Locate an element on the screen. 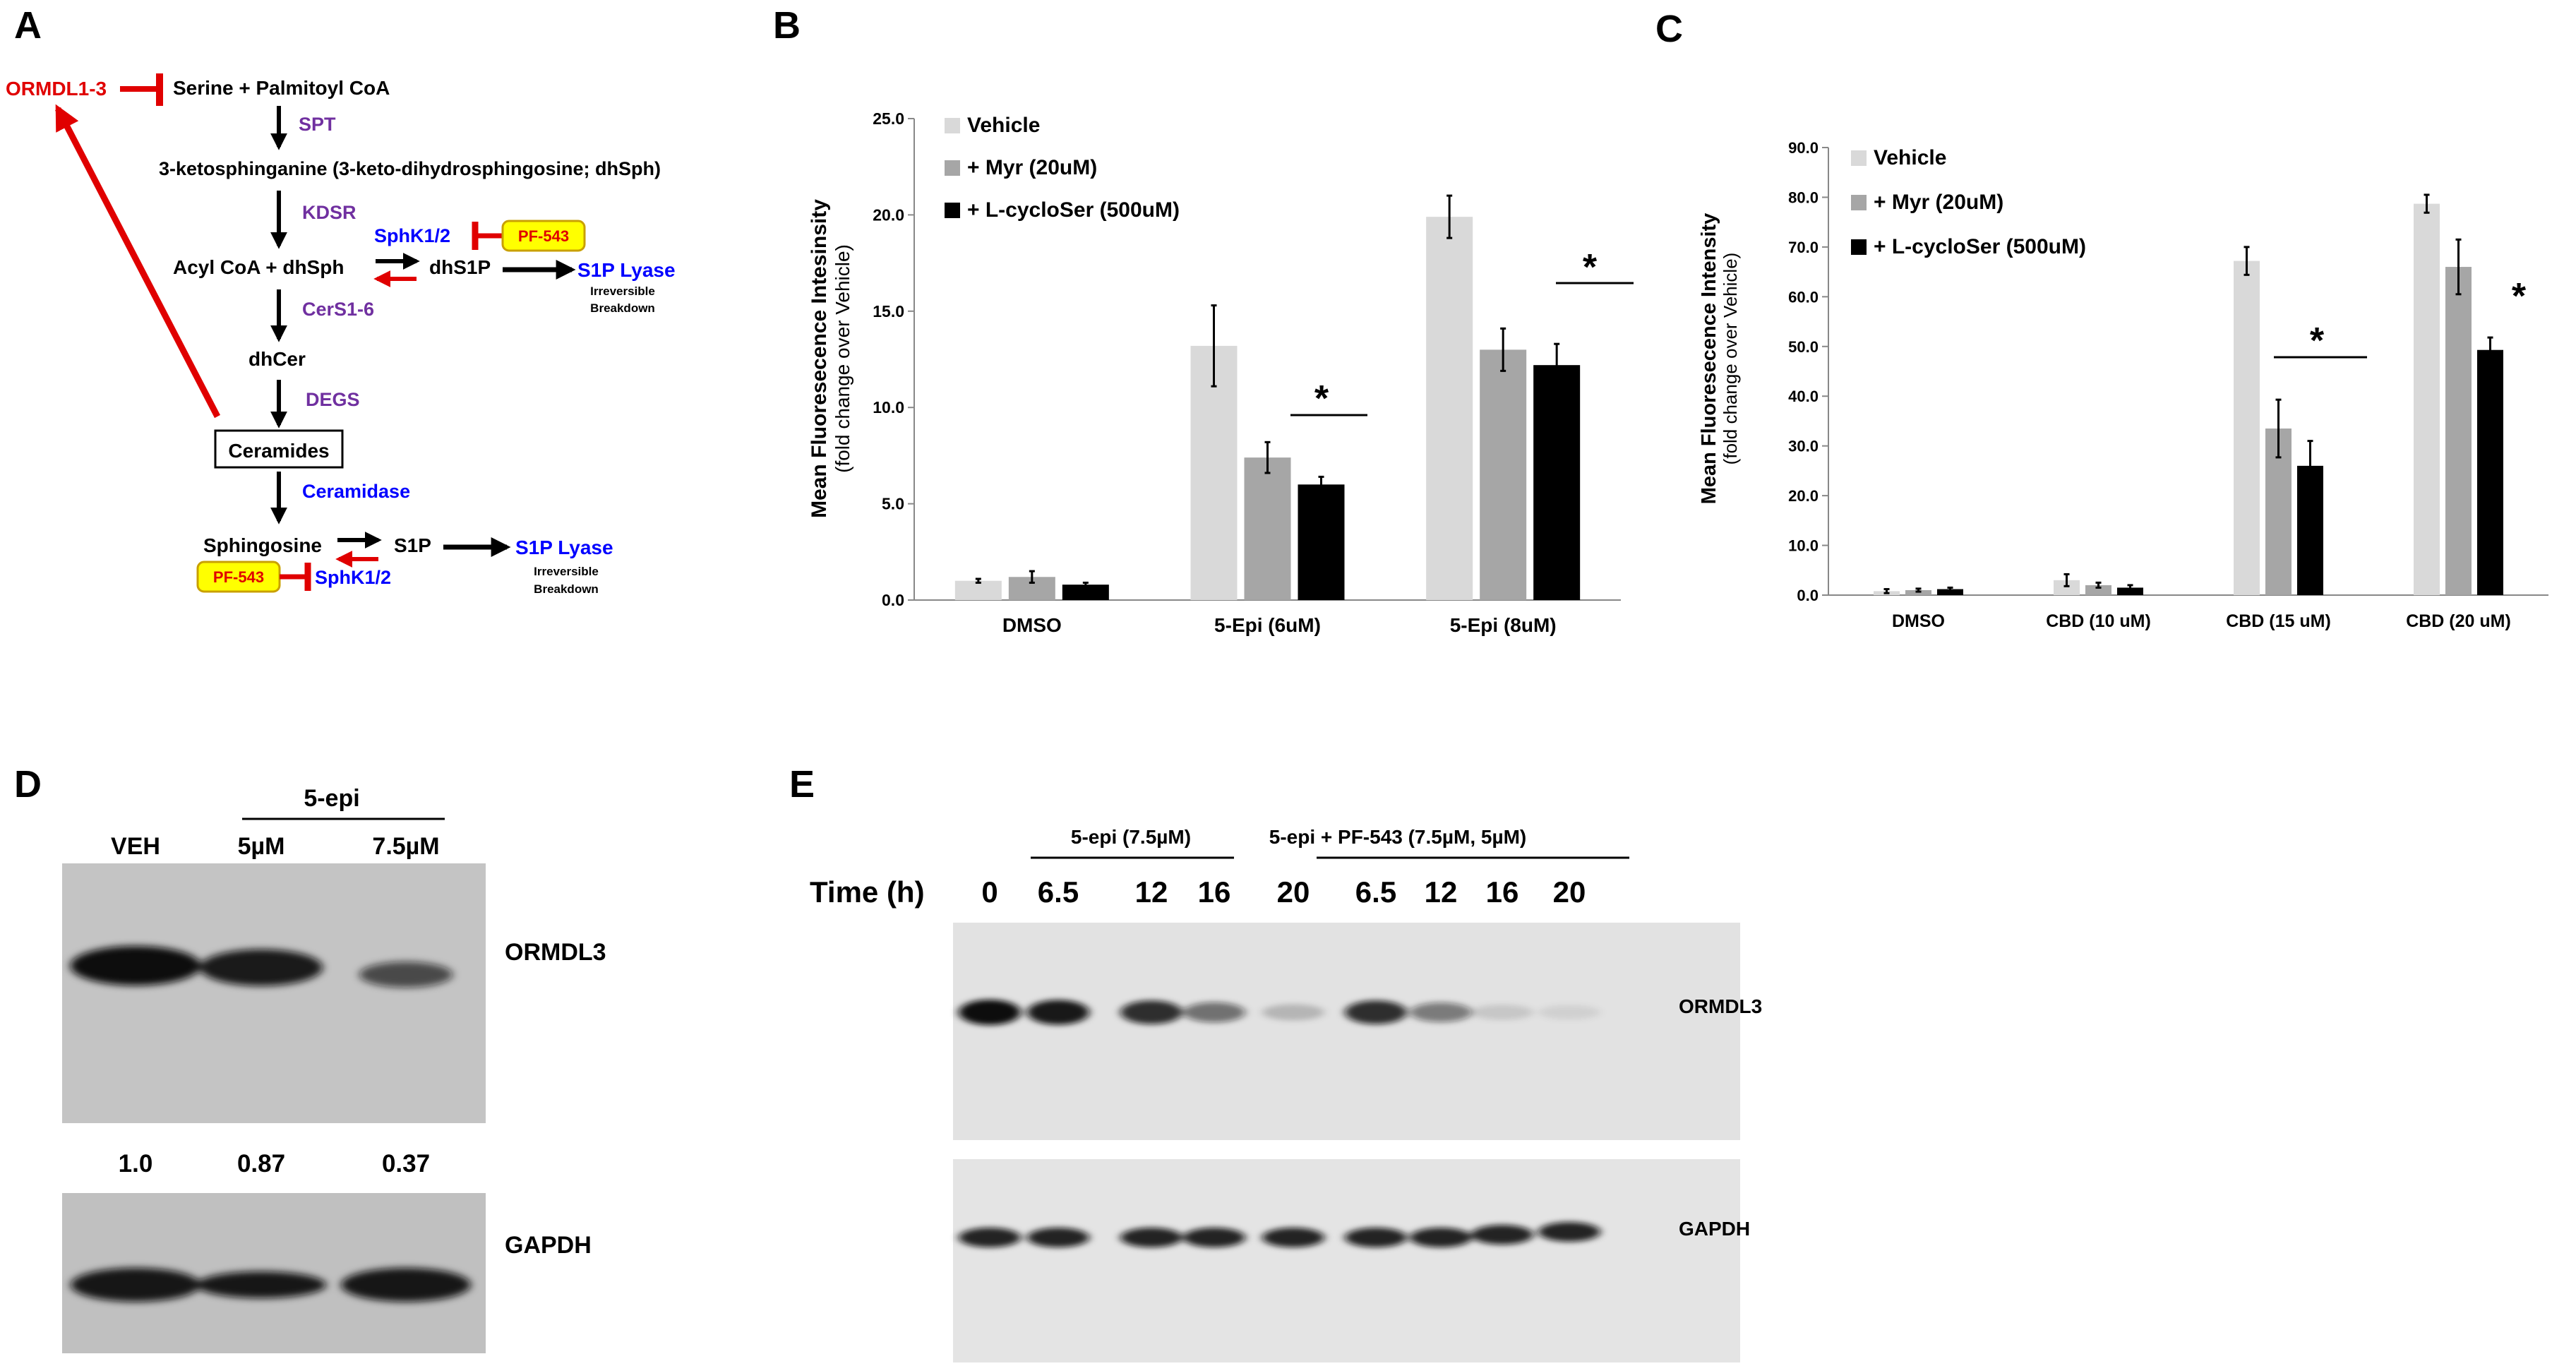 Image resolution: width=2576 pixels, height=1366 pixels. y-axis-label: Mean Fluoresecence Intesinsity is located at coordinates (819, 358).